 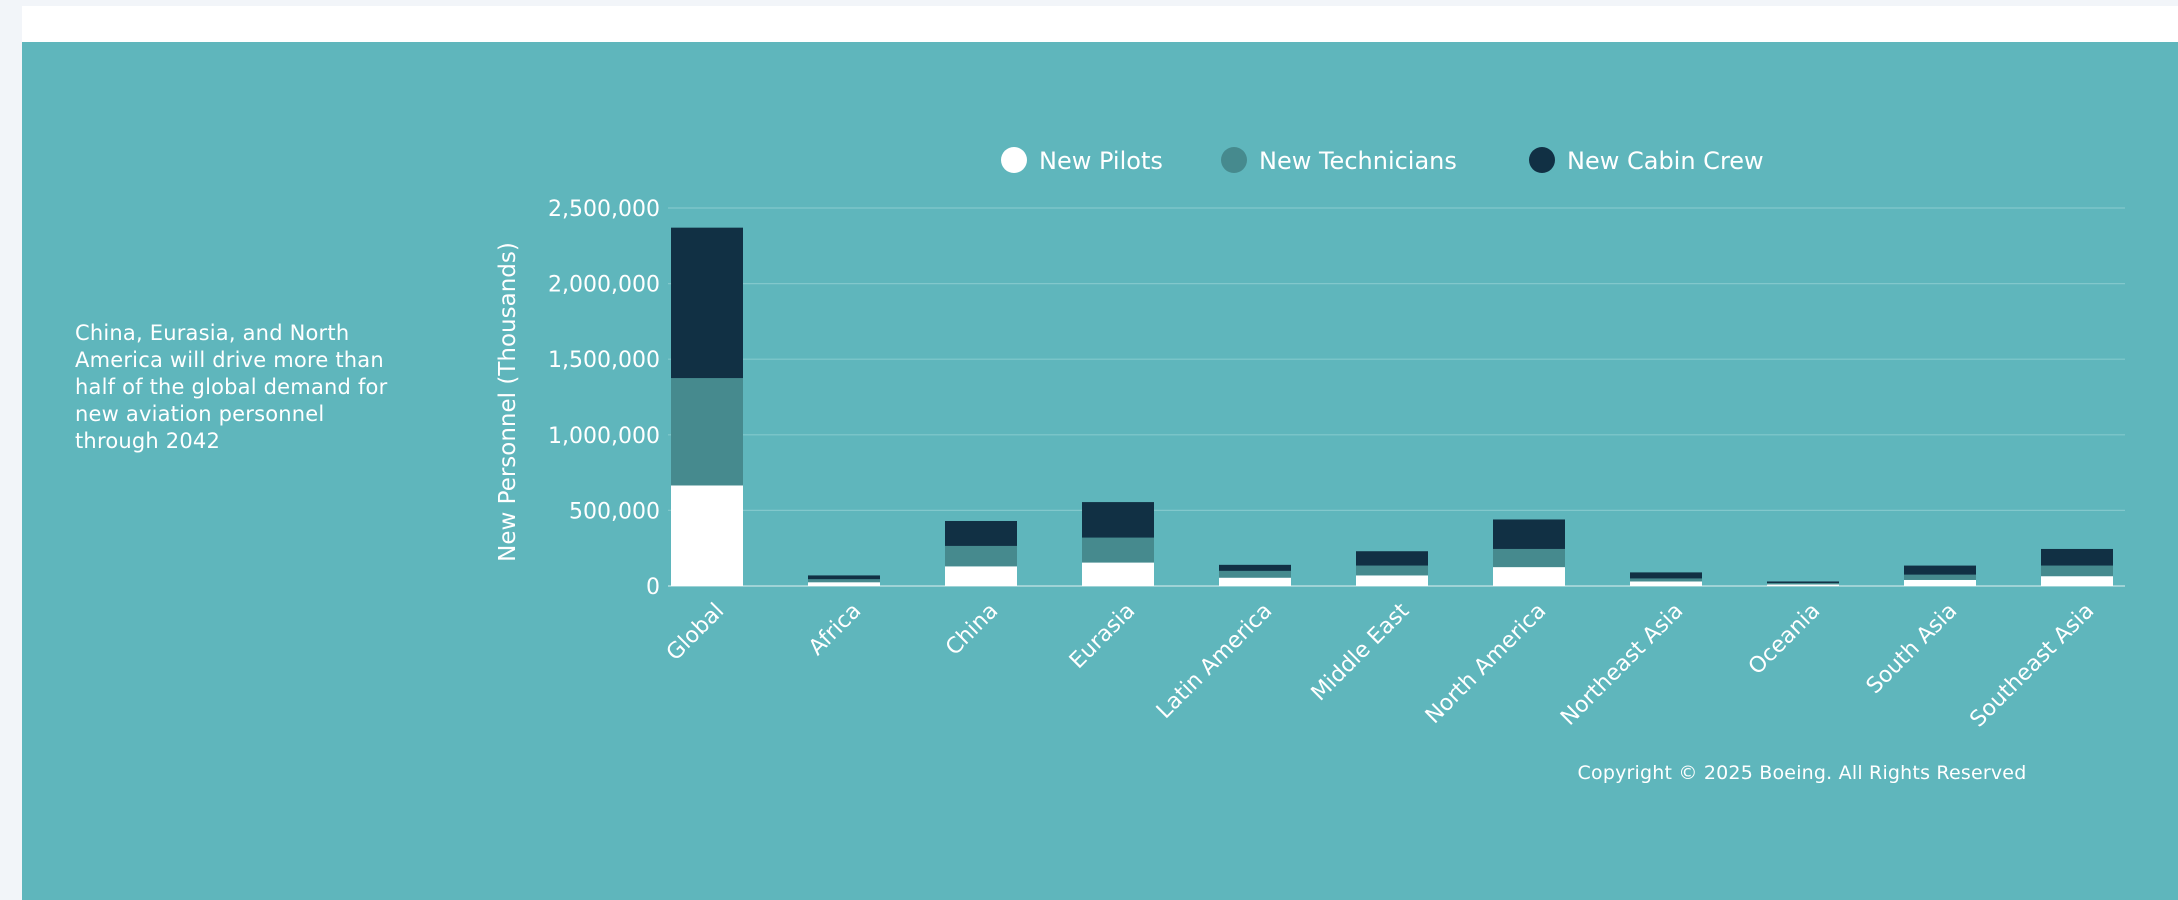 What do you see at coordinates (1014, 160) in the screenshot?
I see `legend-marker-pilots` at bounding box center [1014, 160].